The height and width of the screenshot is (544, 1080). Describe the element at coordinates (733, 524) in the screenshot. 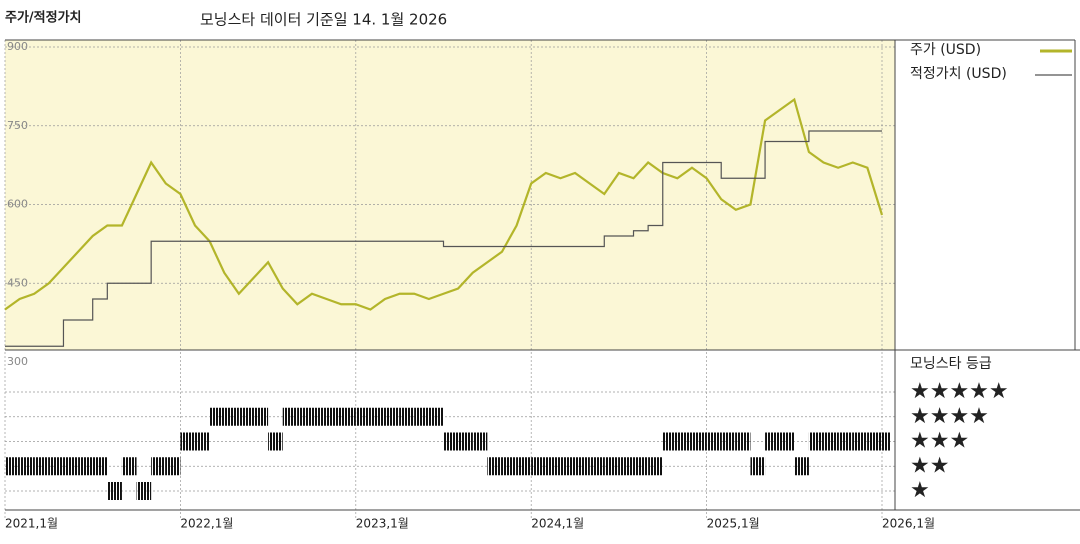

I see `x-tick-label: 2025,1월` at that location.